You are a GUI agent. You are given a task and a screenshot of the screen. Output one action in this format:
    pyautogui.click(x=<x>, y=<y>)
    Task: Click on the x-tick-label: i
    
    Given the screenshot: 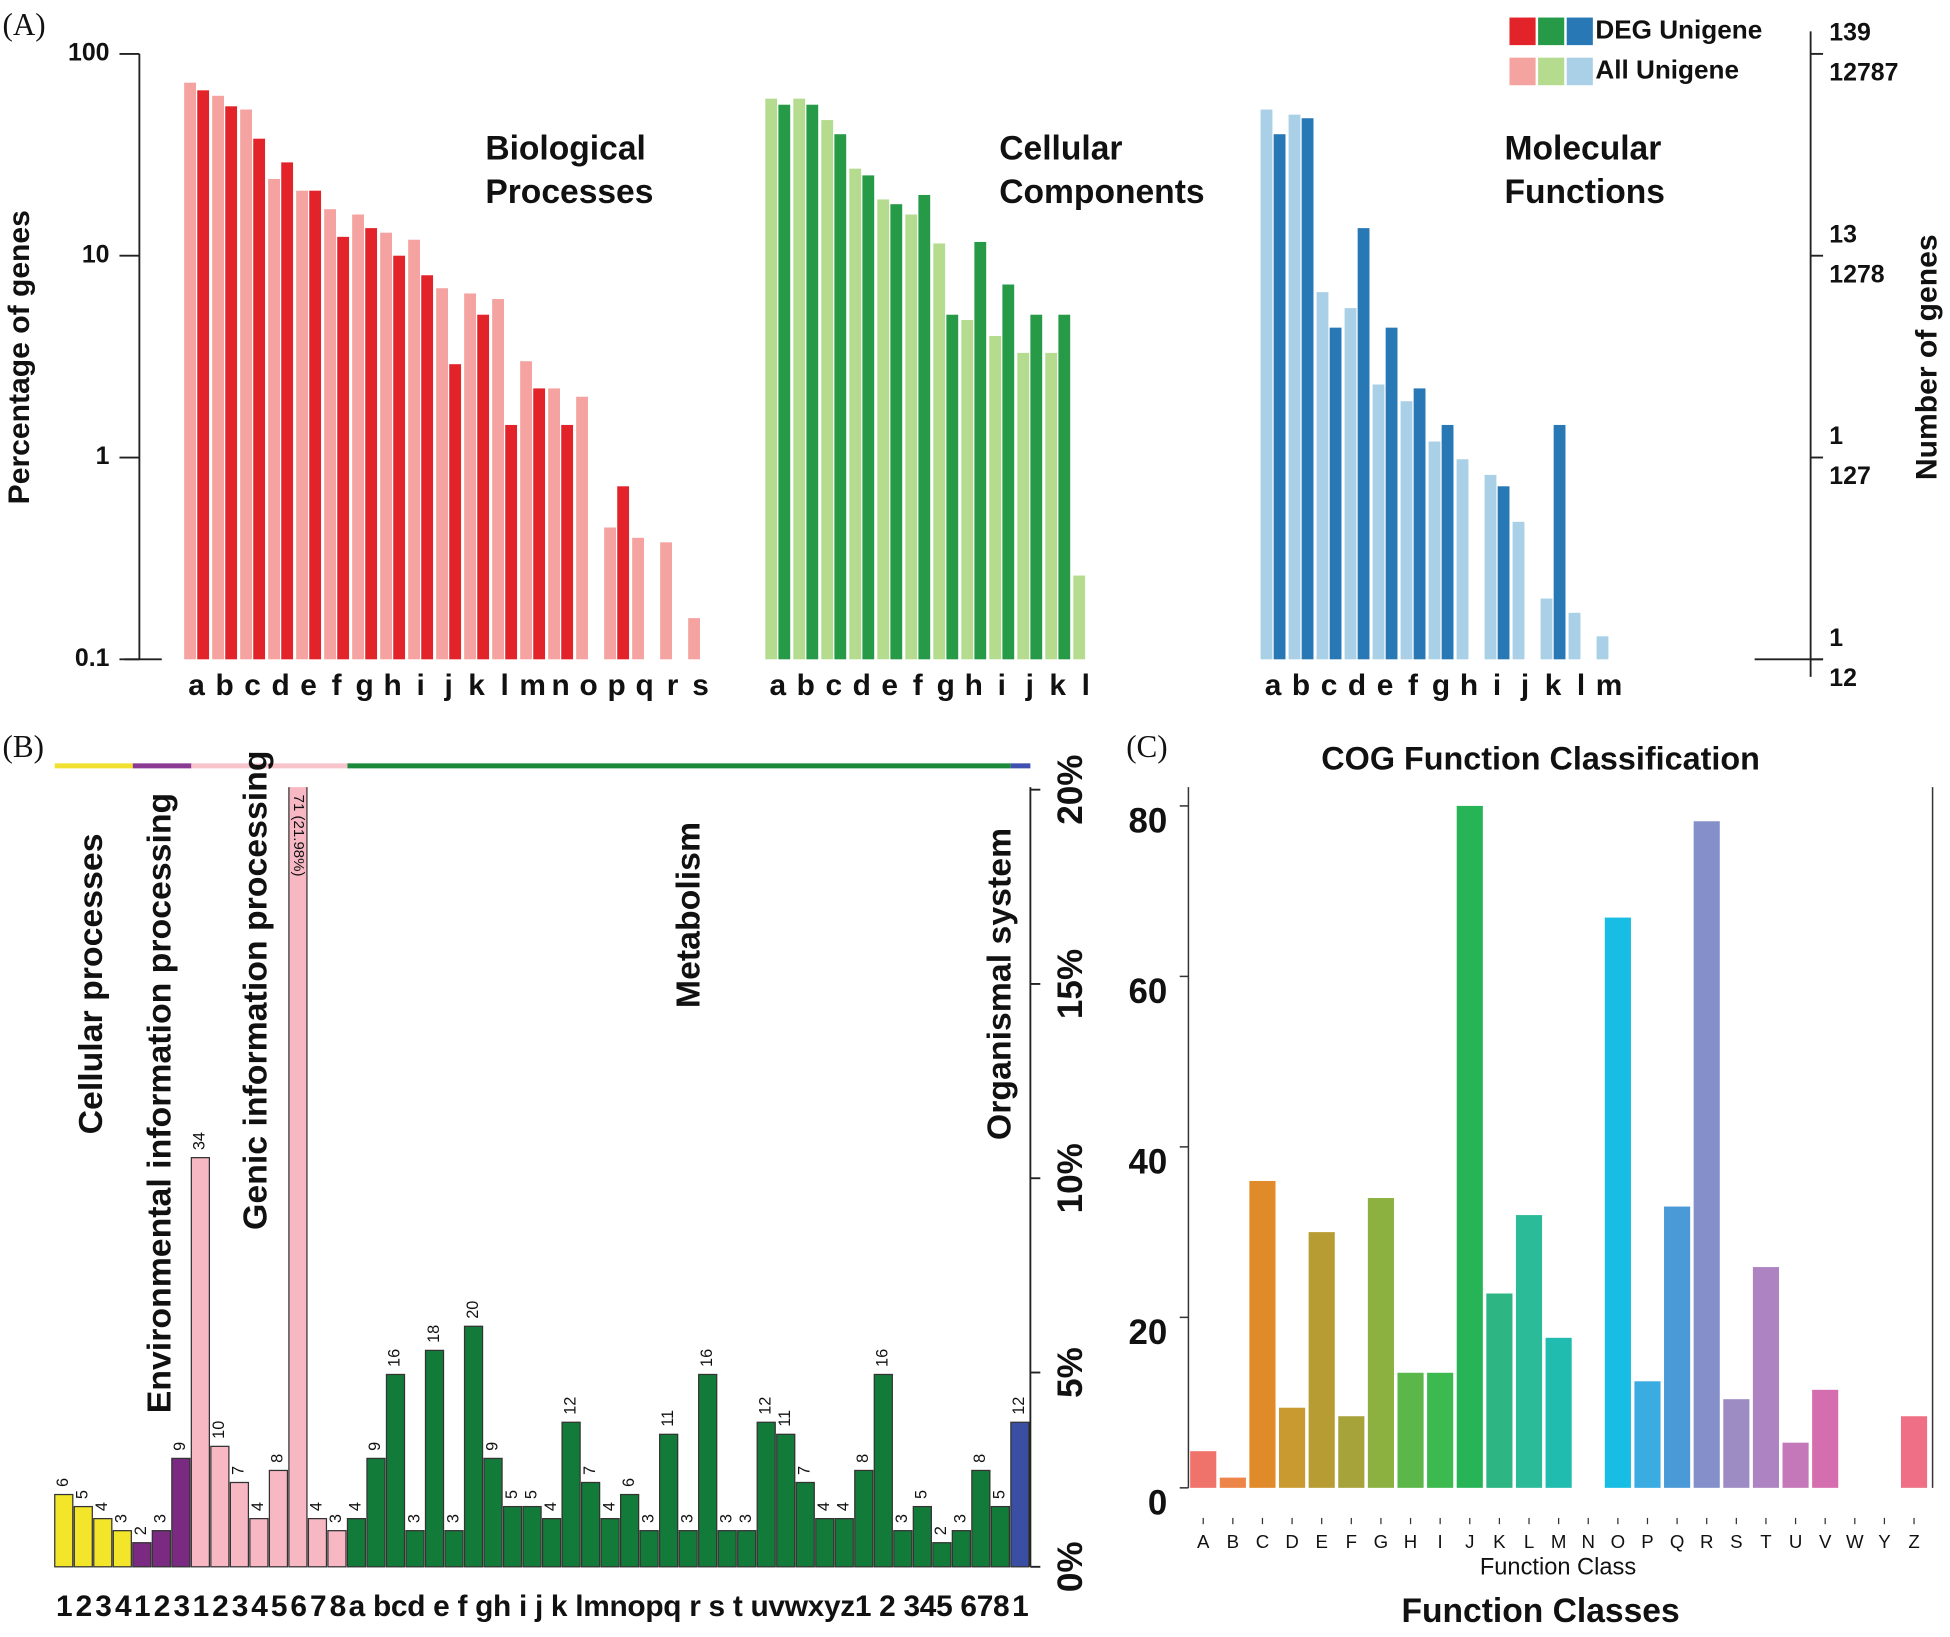 What is the action you would take?
    pyautogui.click(x=1497, y=685)
    